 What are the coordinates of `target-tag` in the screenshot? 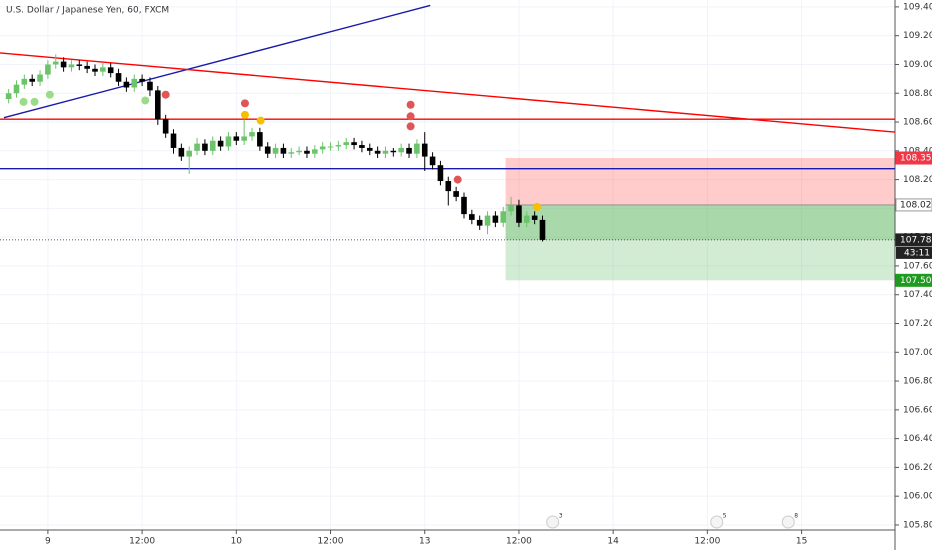 It's located at (913, 280).